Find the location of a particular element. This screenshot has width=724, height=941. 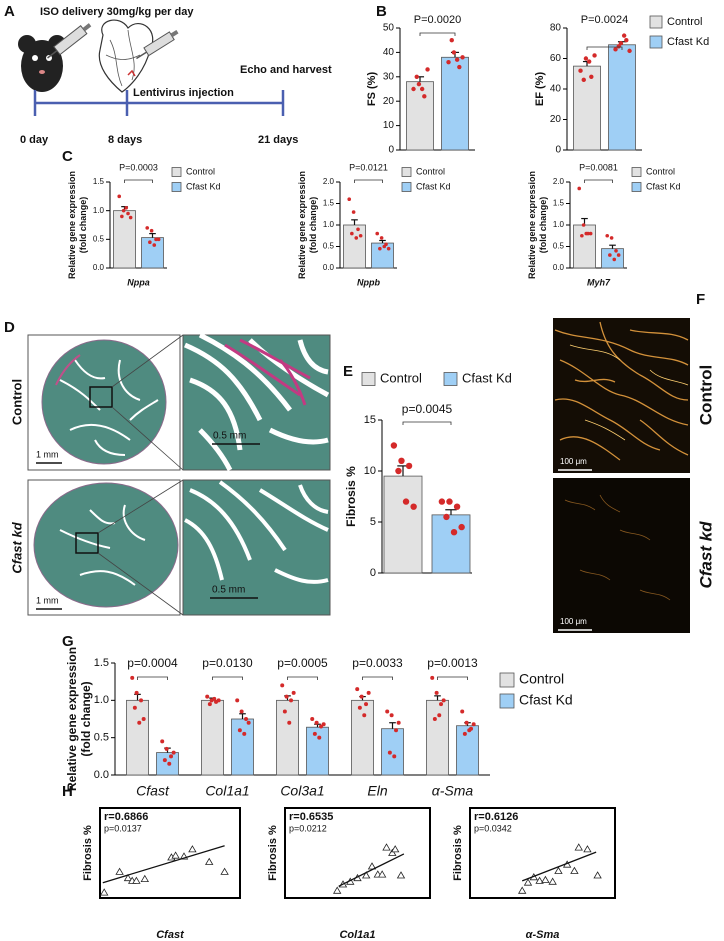

heart-section is located at coordinates (106, 545).